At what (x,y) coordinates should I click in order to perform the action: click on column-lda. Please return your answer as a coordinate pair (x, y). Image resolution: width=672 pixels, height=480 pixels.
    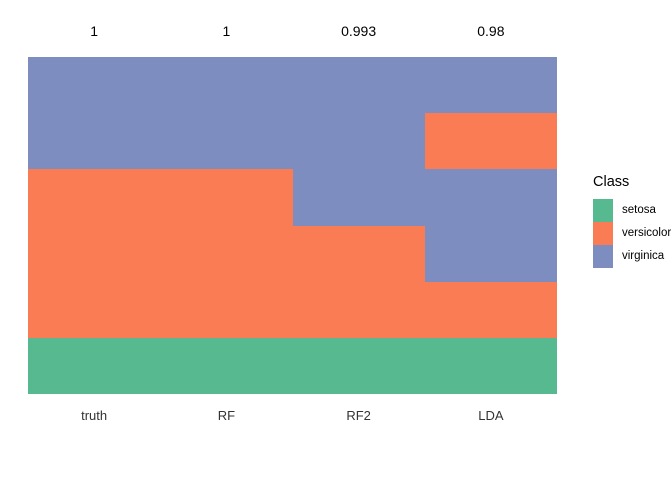
    Looking at the image, I should click on (490, 225).